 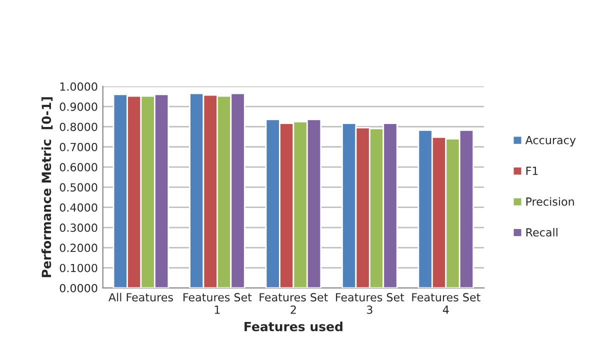 I want to click on legend-label: Recall, so click(x=542, y=232).